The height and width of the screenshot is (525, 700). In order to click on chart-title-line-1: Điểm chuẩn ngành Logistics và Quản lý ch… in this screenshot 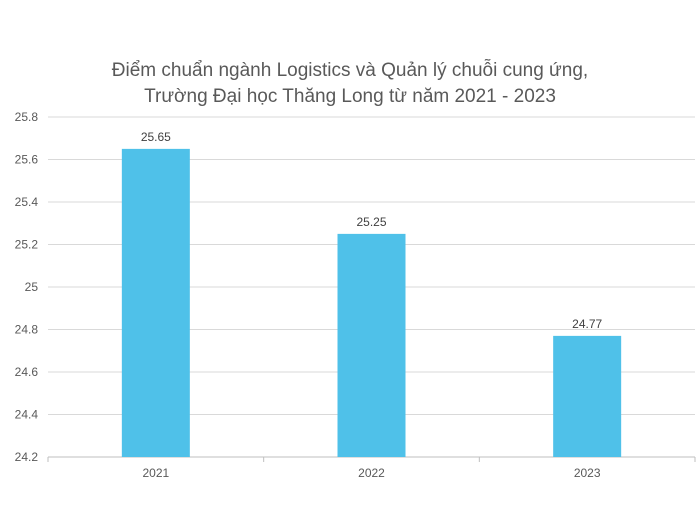, I will do `click(350, 70)`.